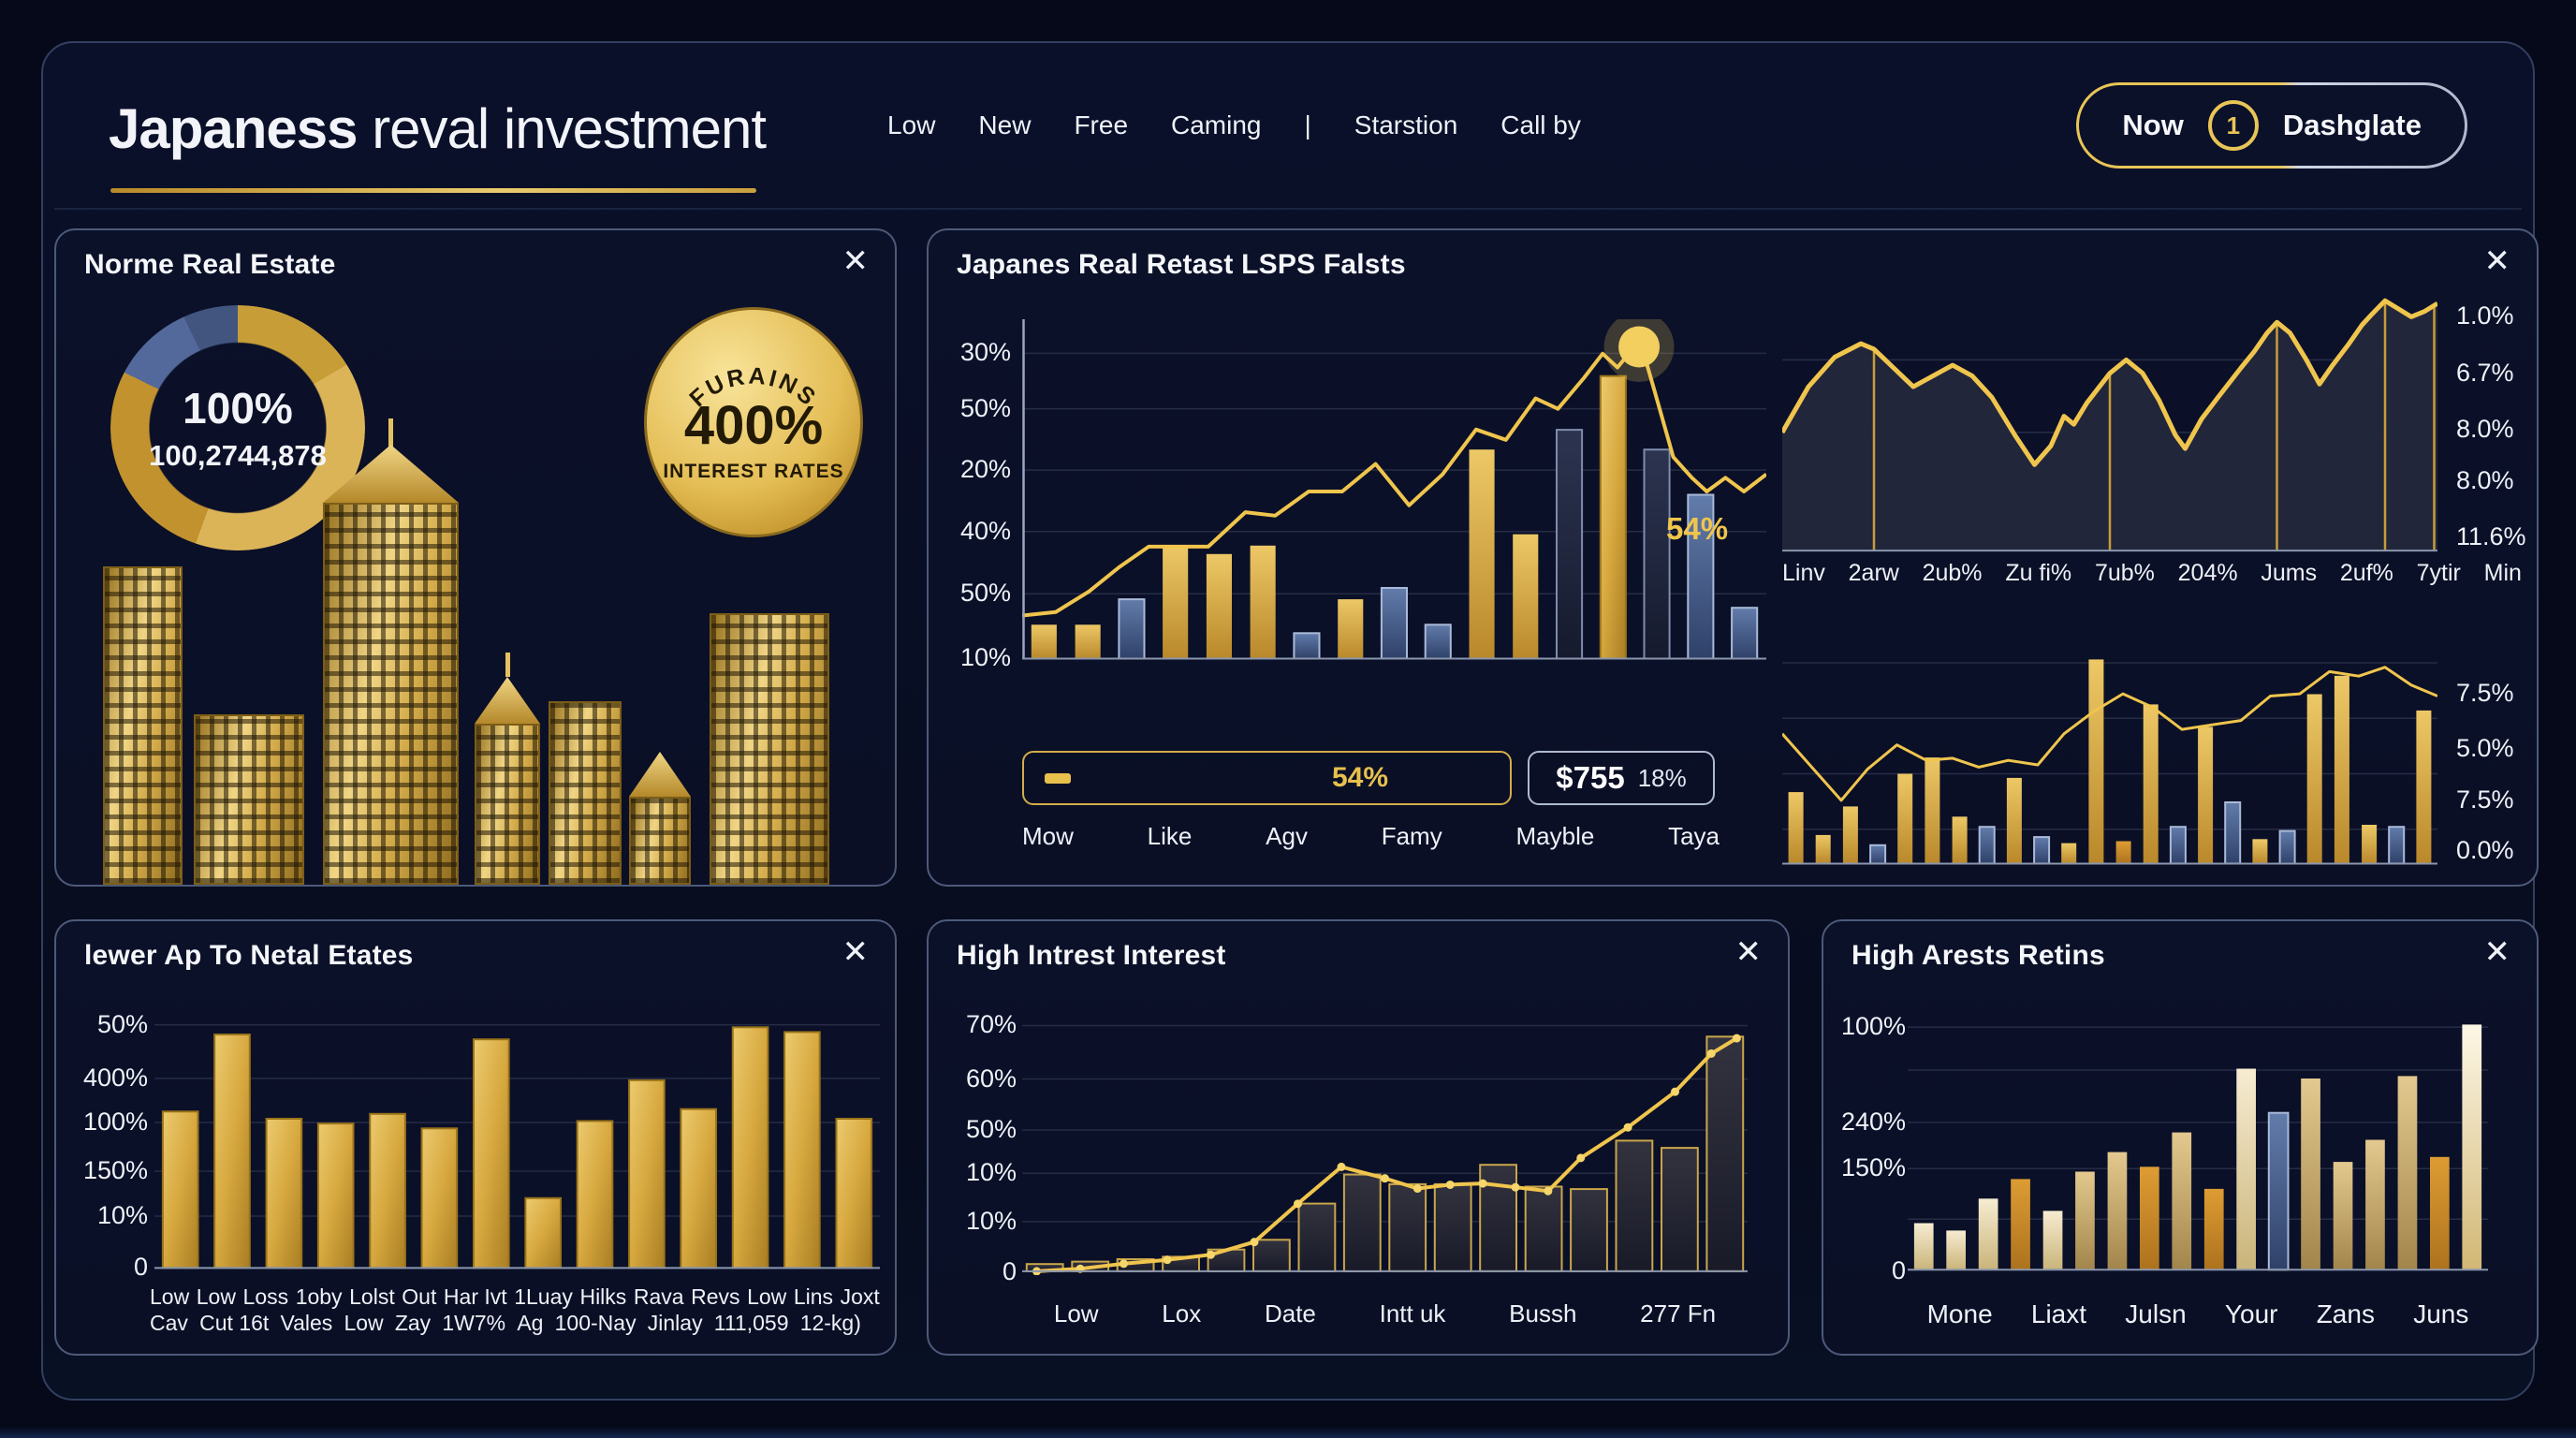 This screenshot has width=2576, height=1438. Describe the element at coordinates (237, 427) in the screenshot. I see `donut-chart` at that location.